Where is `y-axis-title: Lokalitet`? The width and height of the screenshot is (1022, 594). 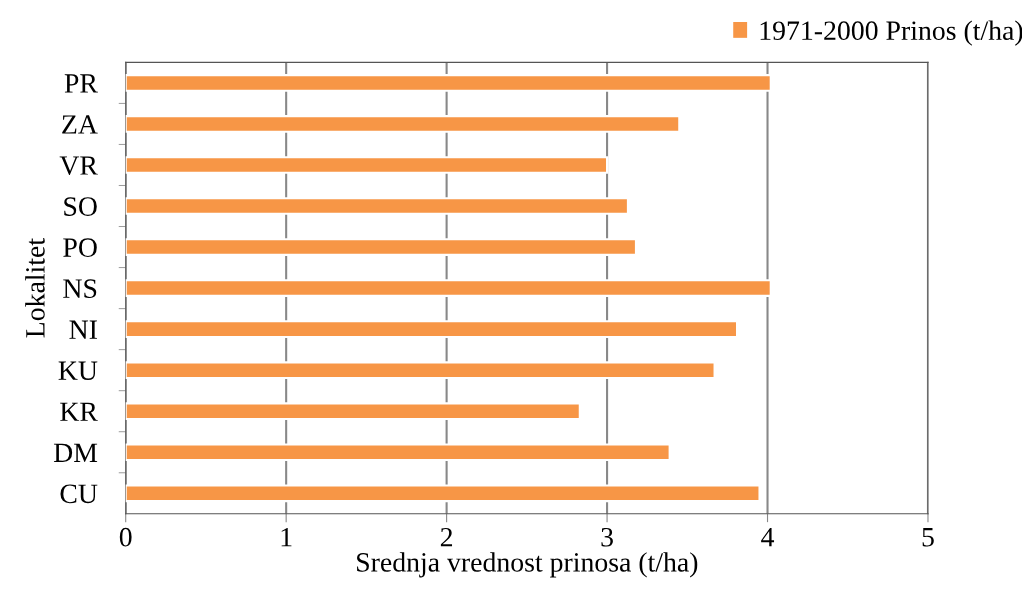 y-axis-title: Lokalitet is located at coordinates (35, 288).